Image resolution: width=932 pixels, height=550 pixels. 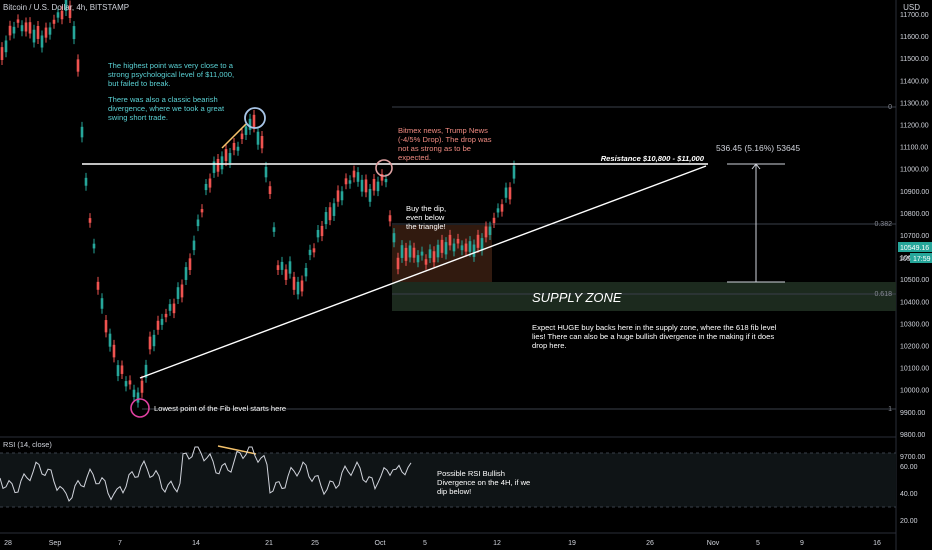 What do you see at coordinates (911, 7) in the screenshot?
I see `currency-label: USD` at bounding box center [911, 7].